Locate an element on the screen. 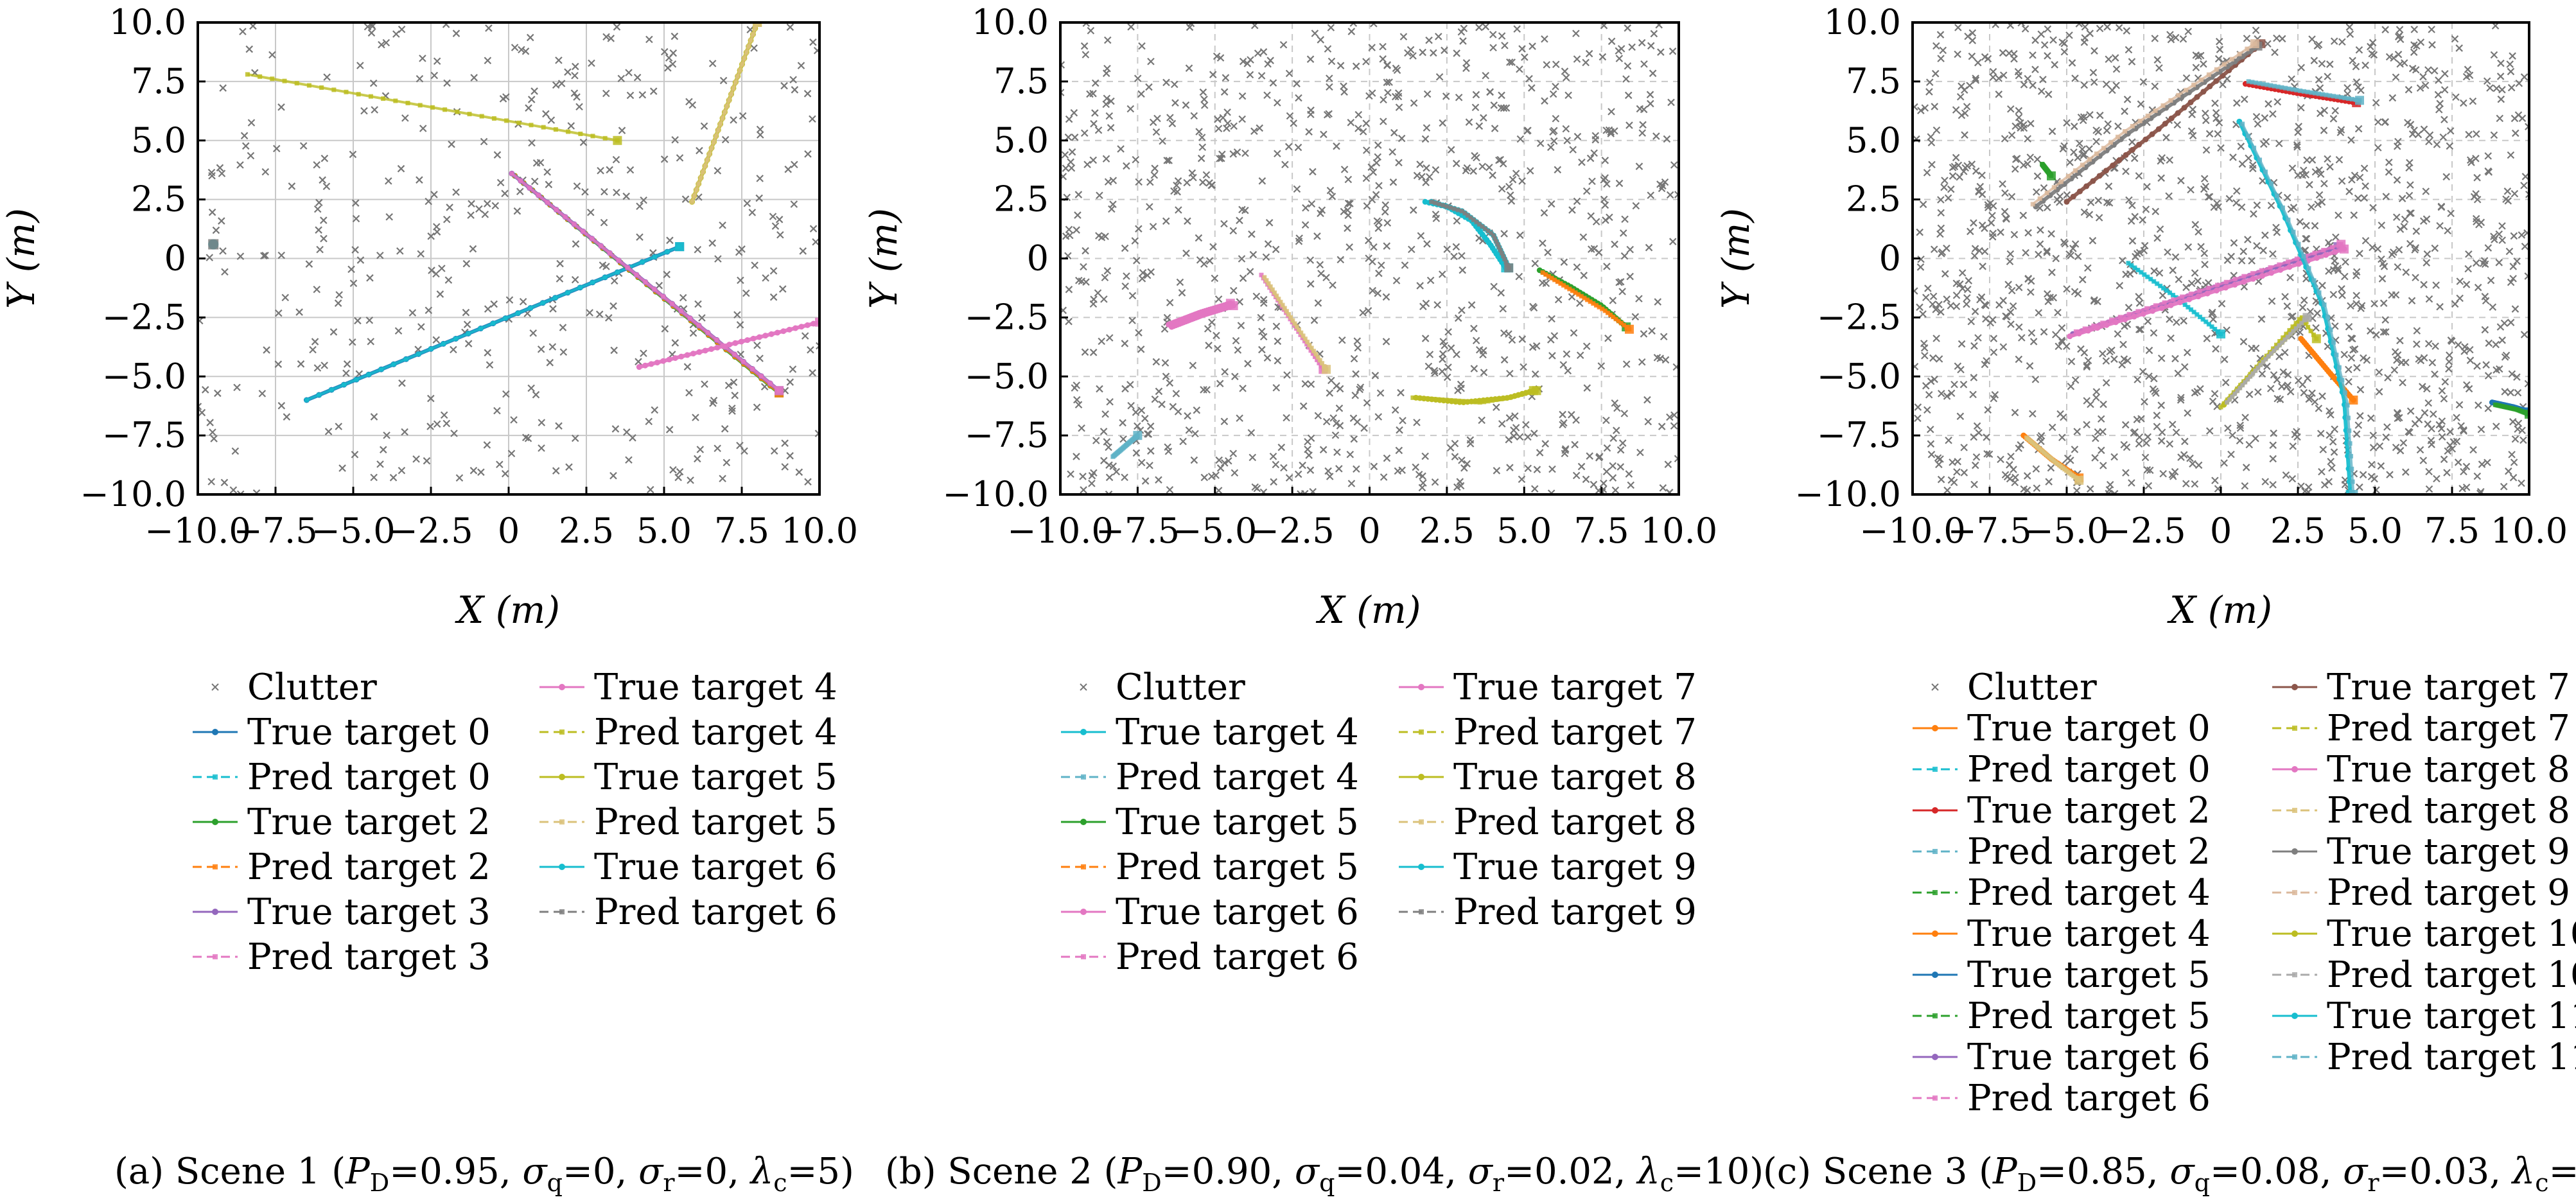 This screenshot has height=1204, width=2576. x-tick-label: −10.0 is located at coordinates (1060, 530).